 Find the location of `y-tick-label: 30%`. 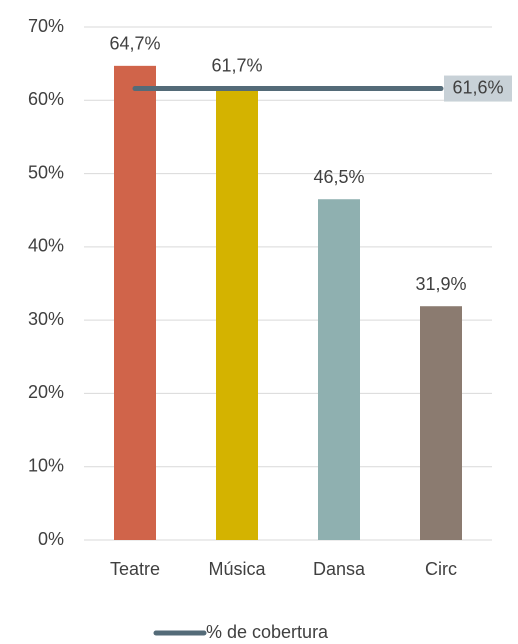

y-tick-label: 30% is located at coordinates (46, 319).